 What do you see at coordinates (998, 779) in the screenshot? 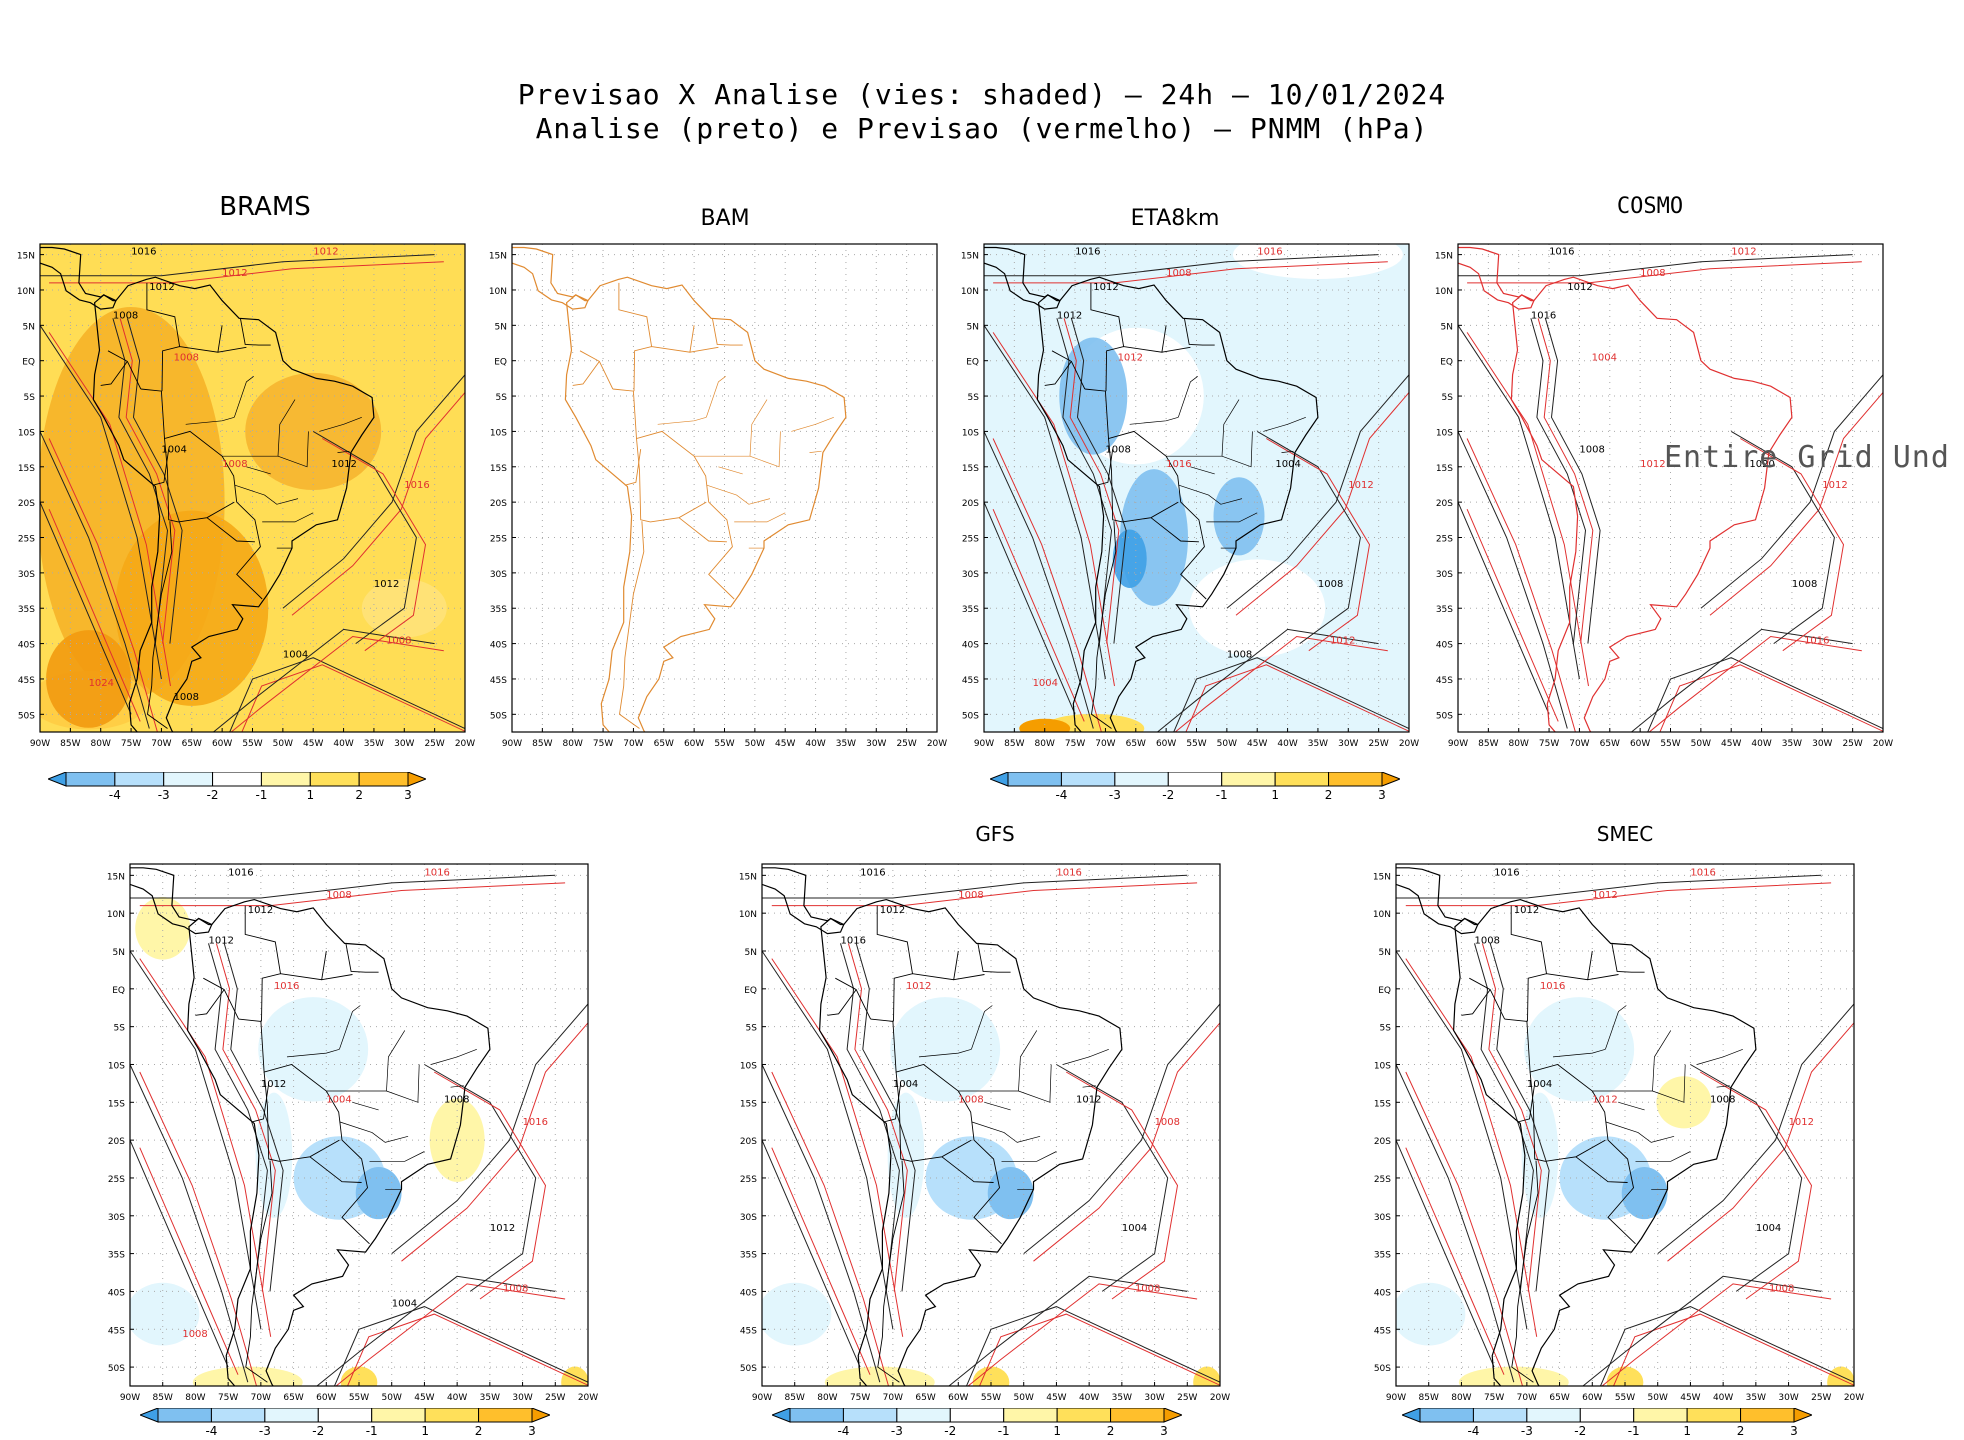
I see `colorbar-left-arrow` at bounding box center [998, 779].